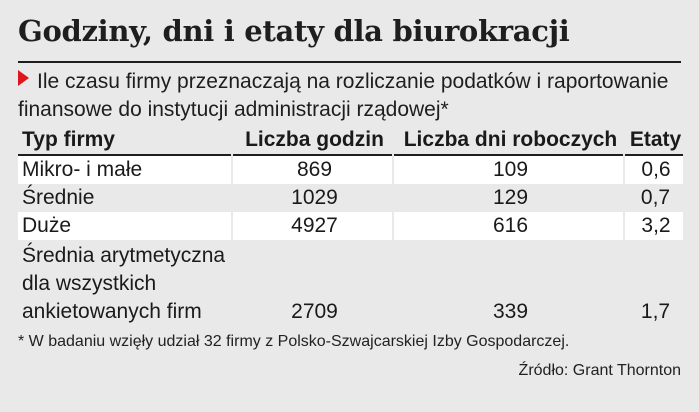  What do you see at coordinates (655, 139) in the screenshot?
I see `header-fte: Etaty` at bounding box center [655, 139].